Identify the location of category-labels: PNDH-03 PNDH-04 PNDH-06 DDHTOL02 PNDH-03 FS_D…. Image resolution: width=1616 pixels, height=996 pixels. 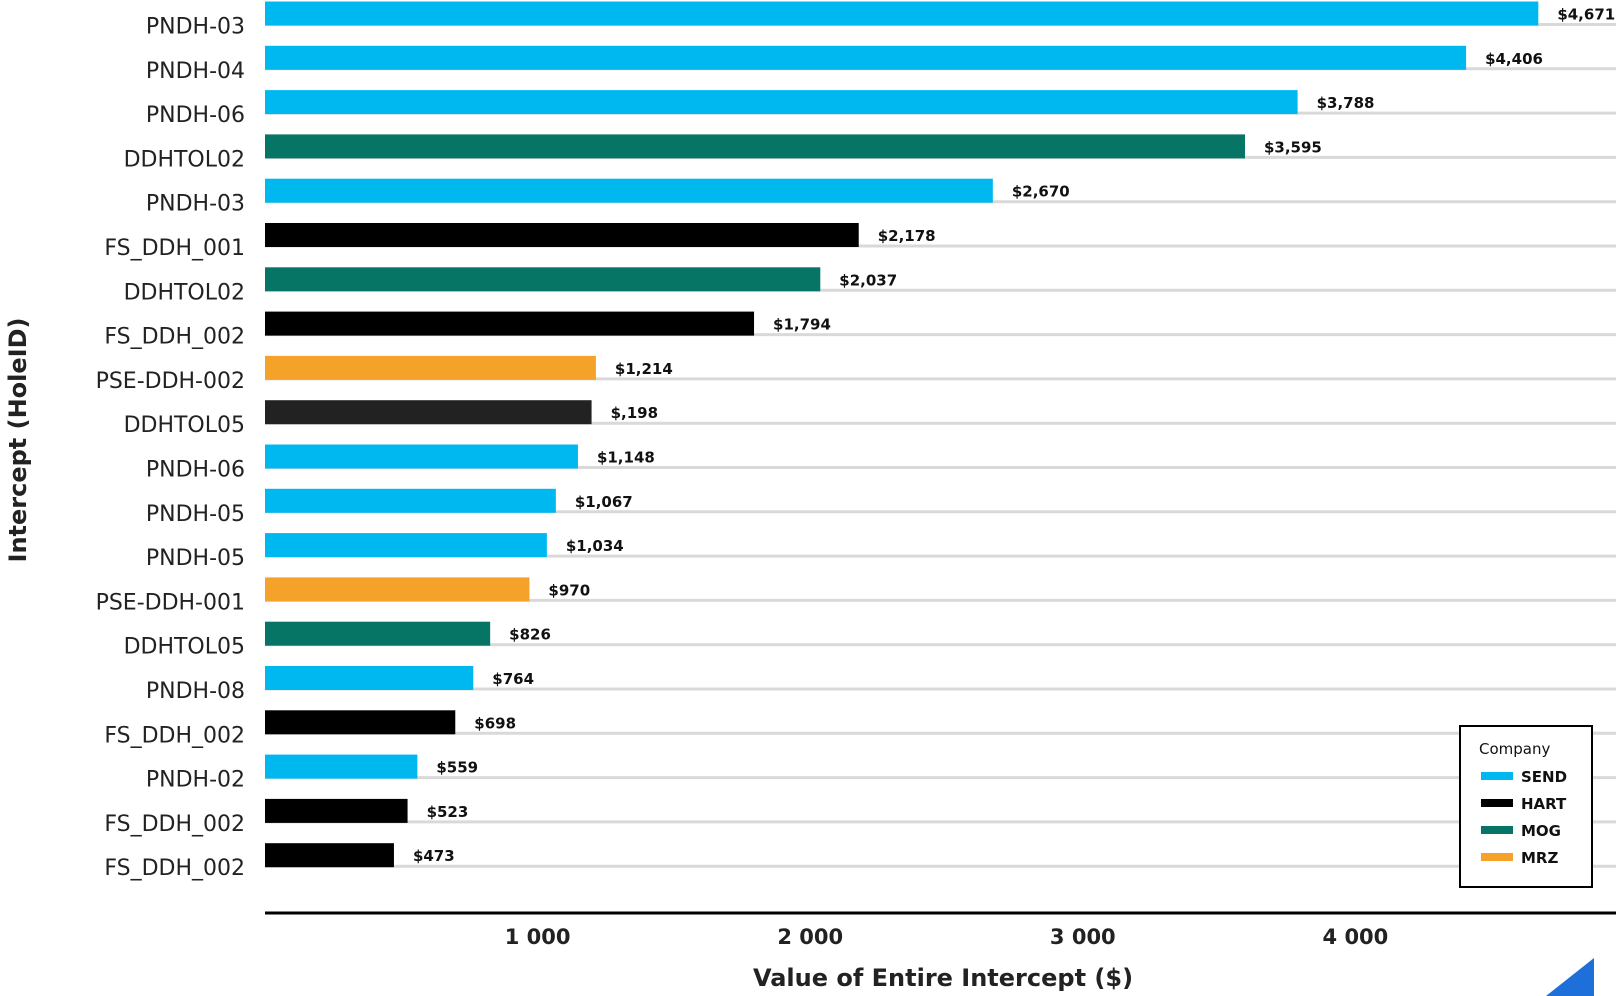
(170, 448).